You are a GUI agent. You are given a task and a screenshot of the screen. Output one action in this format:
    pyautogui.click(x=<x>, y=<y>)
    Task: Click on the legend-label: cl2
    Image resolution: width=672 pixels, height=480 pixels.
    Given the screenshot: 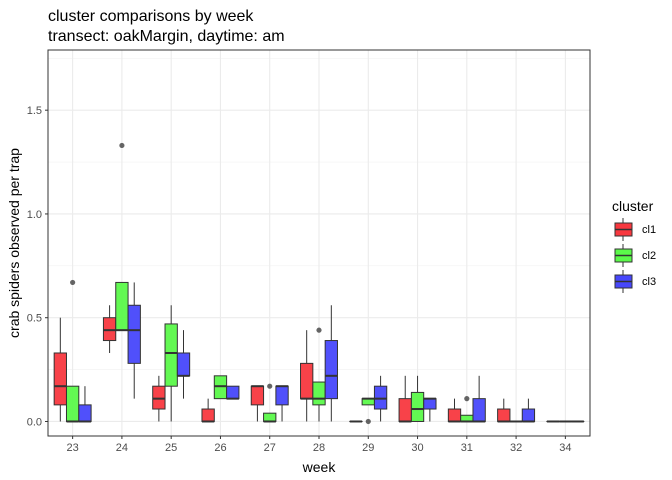 What is the action you would take?
    pyautogui.click(x=649, y=256)
    